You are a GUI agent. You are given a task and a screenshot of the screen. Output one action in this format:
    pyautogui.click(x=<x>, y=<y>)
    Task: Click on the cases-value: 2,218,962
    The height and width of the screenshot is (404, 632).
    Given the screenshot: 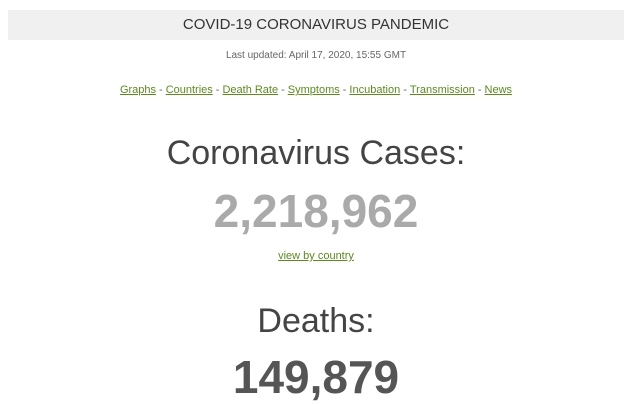 What is the action you would take?
    pyautogui.click(x=316, y=211)
    